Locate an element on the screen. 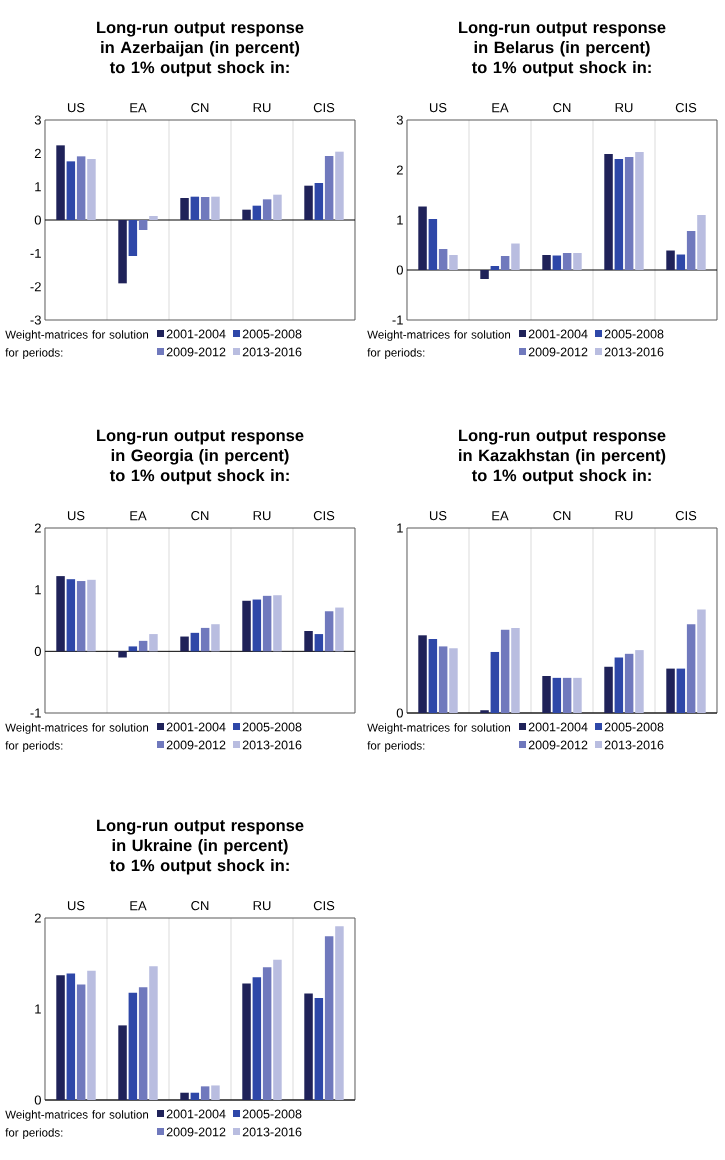  chart-title: Long-run output response in Azerbaijan (in percent) to 1% output shock in: is located at coordinates (200, 49).